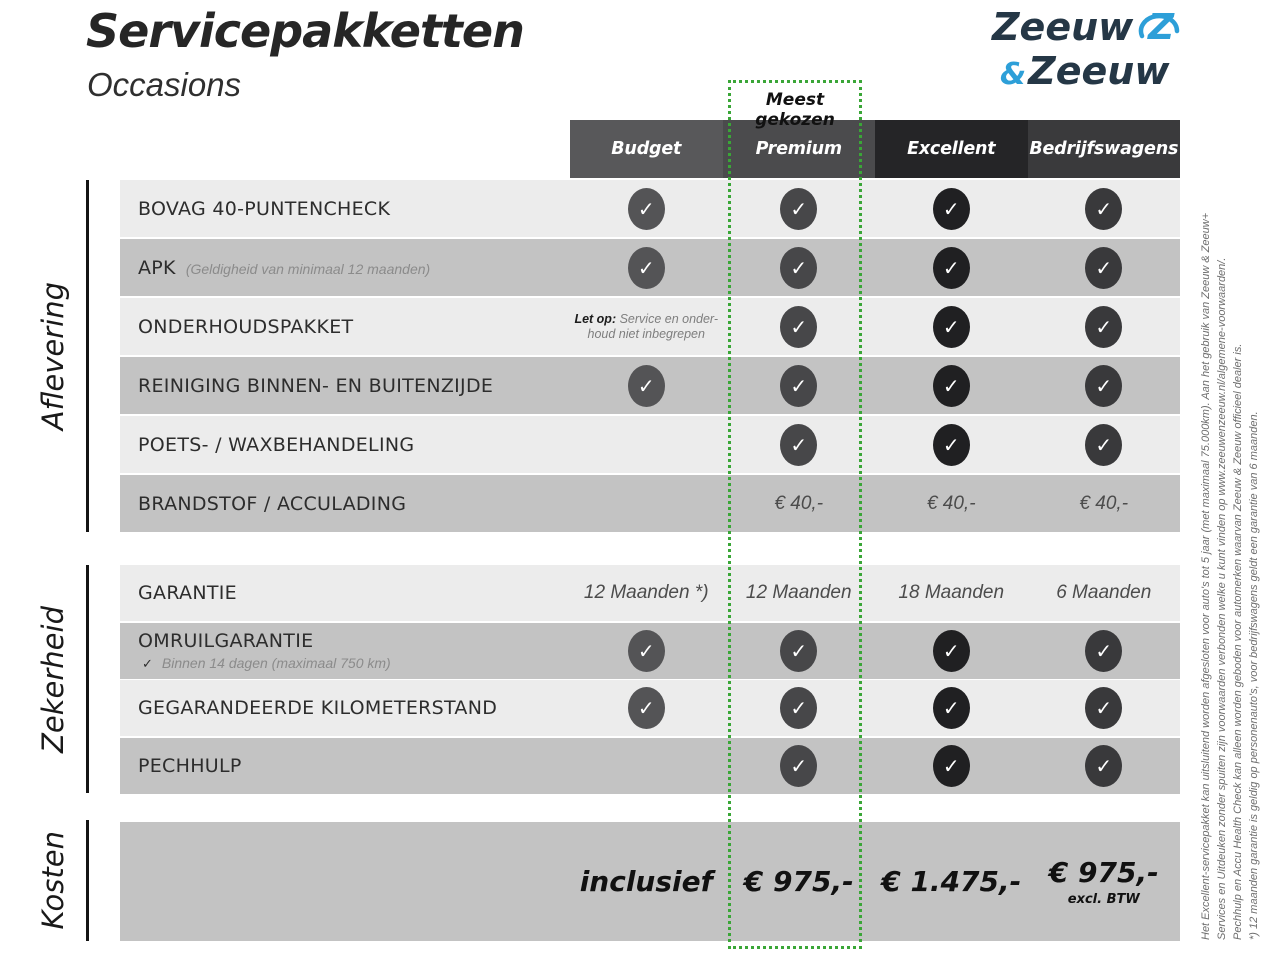 The image size is (1280, 960). I want to click on row-label-cell: GARANTIE, so click(345, 593).